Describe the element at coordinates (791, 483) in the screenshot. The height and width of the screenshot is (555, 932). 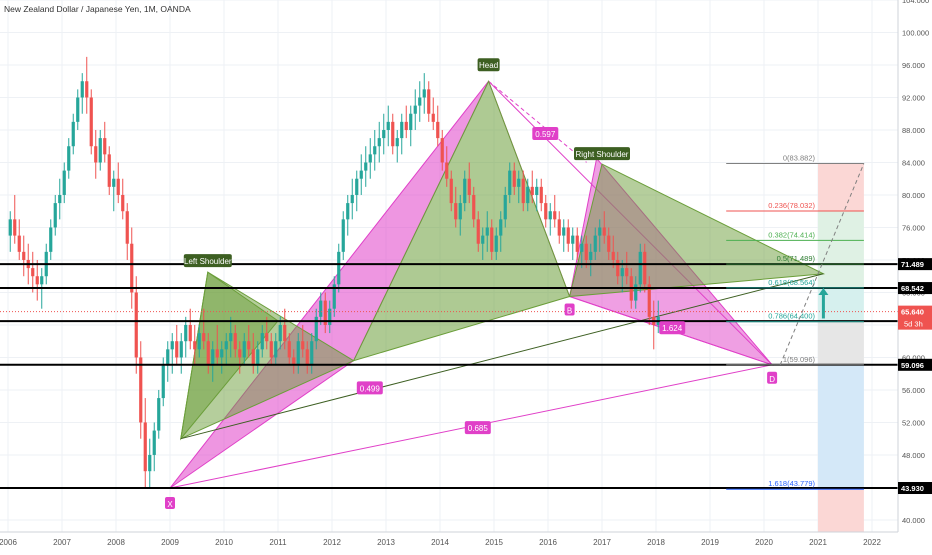
I see `fib-level-label: 1.618(43.779)` at that location.